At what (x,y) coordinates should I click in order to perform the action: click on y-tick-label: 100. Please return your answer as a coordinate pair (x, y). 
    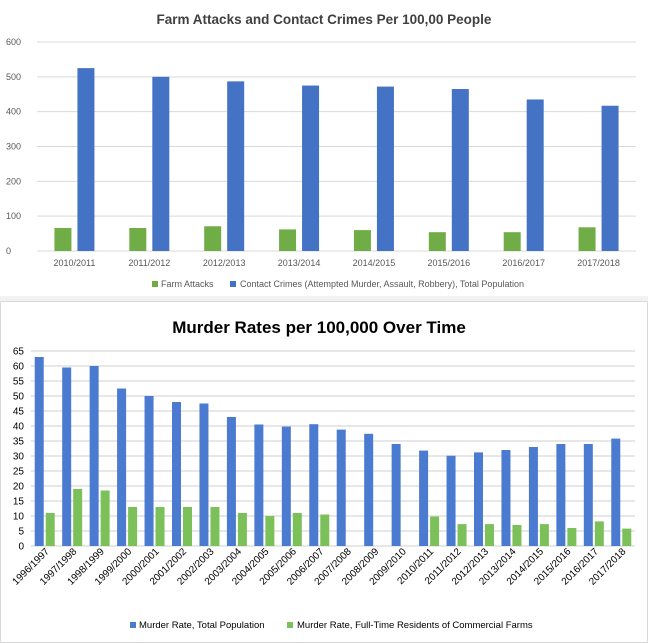
    Looking at the image, I should click on (13, 216).